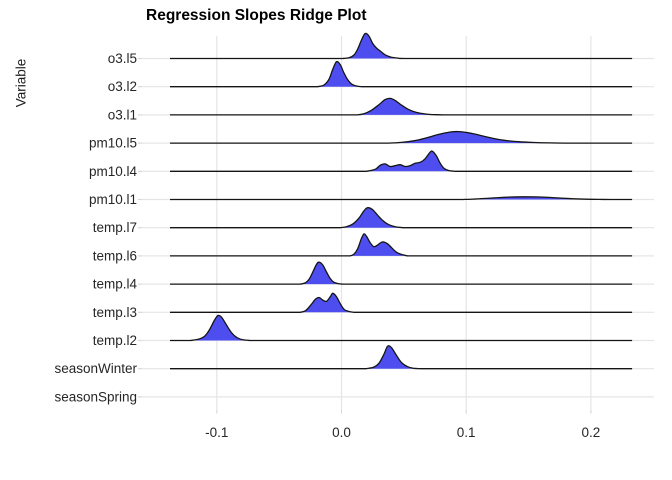 The image size is (672, 480). I want to click on density-line-seasonWinter, so click(401, 357).